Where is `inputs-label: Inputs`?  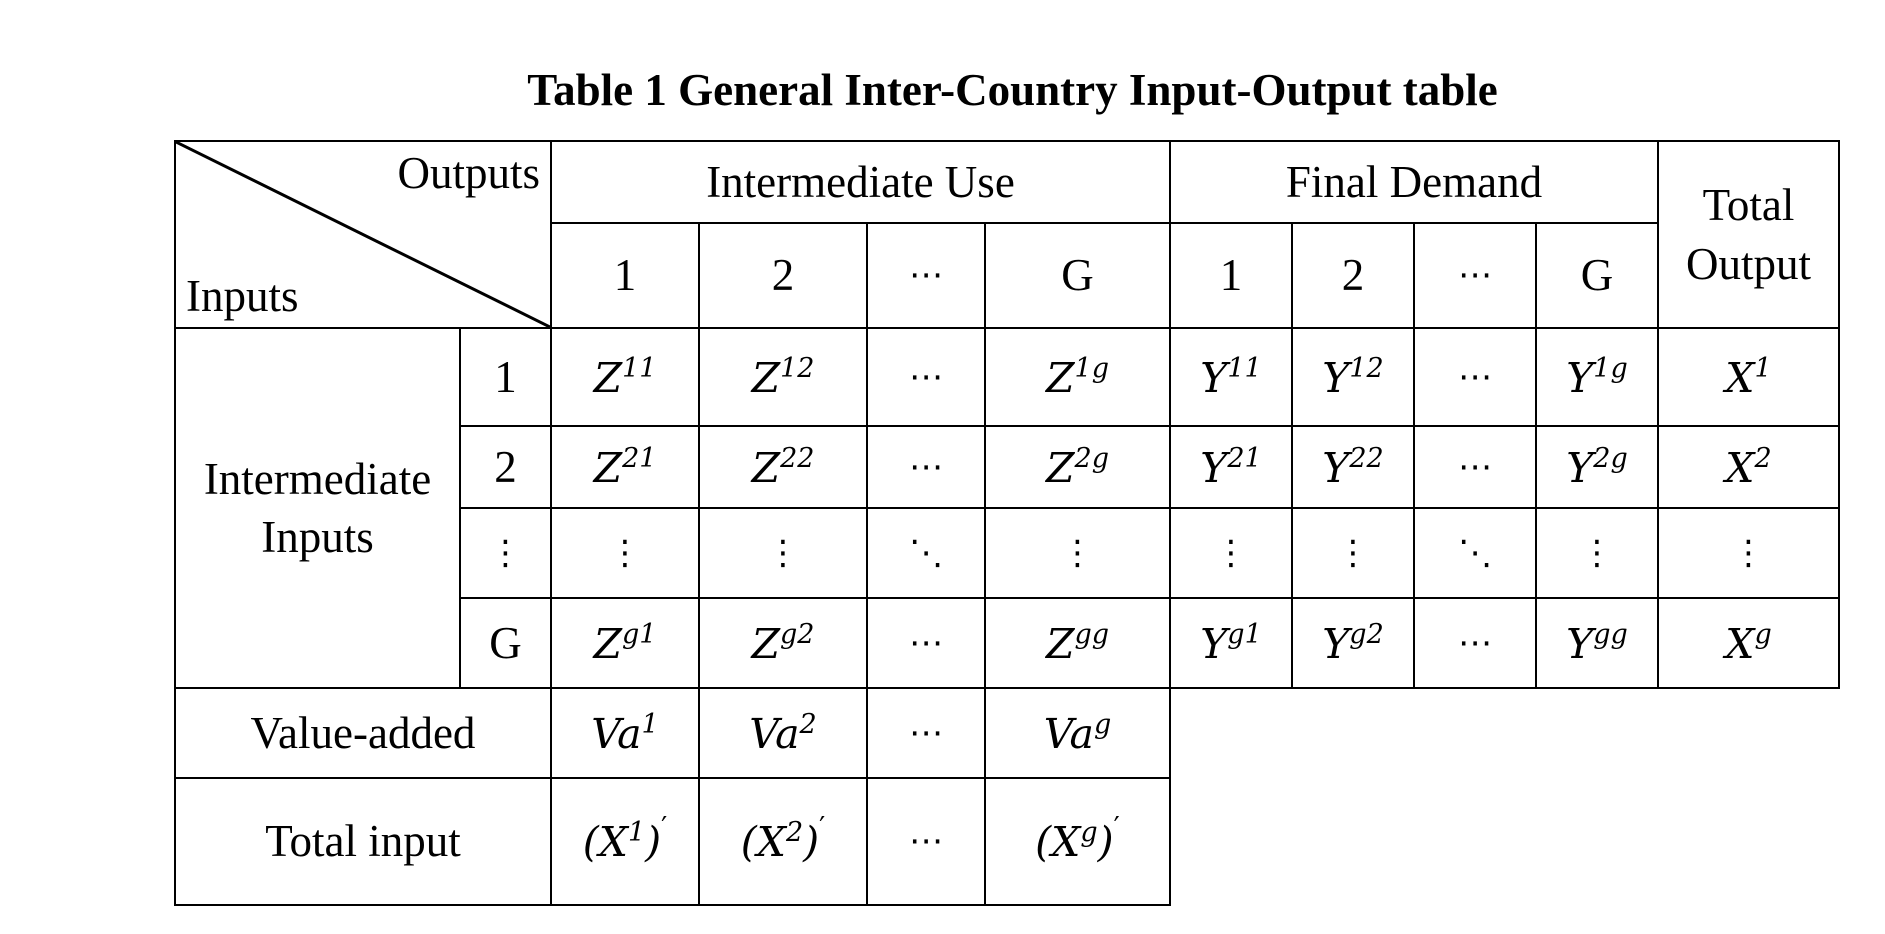 inputs-label: Inputs is located at coordinates (242, 296).